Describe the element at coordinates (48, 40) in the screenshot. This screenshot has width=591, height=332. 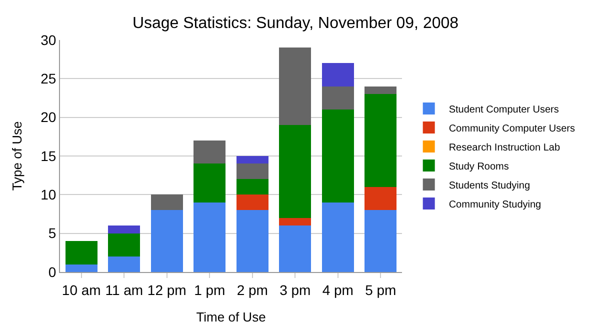
I see `y-tick-label: 30` at that location.